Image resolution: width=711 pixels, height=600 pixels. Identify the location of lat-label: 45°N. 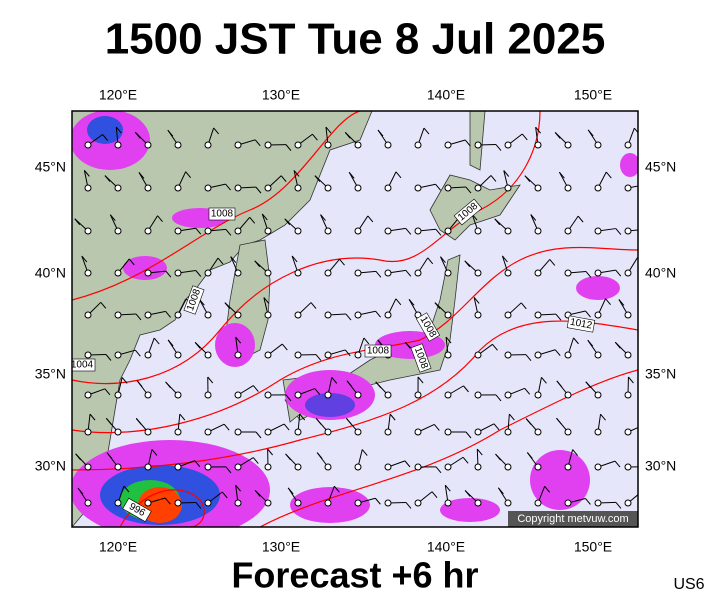
(660, 167).